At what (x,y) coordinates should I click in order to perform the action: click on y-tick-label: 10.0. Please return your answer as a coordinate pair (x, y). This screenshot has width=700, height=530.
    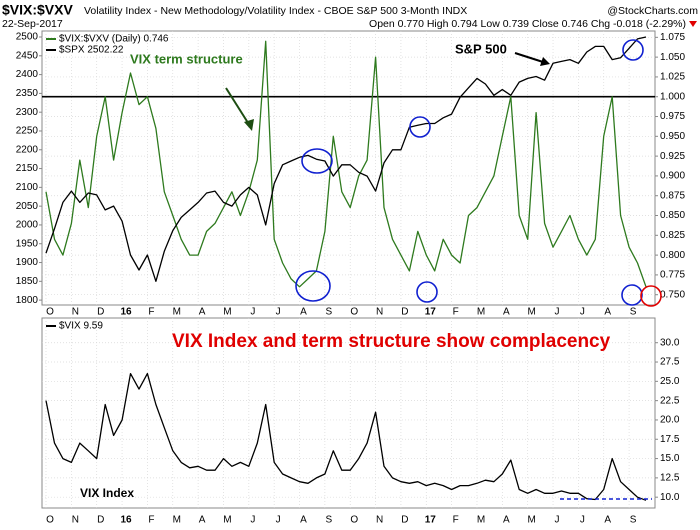
    Looking at the image, I should click on (670, 497).